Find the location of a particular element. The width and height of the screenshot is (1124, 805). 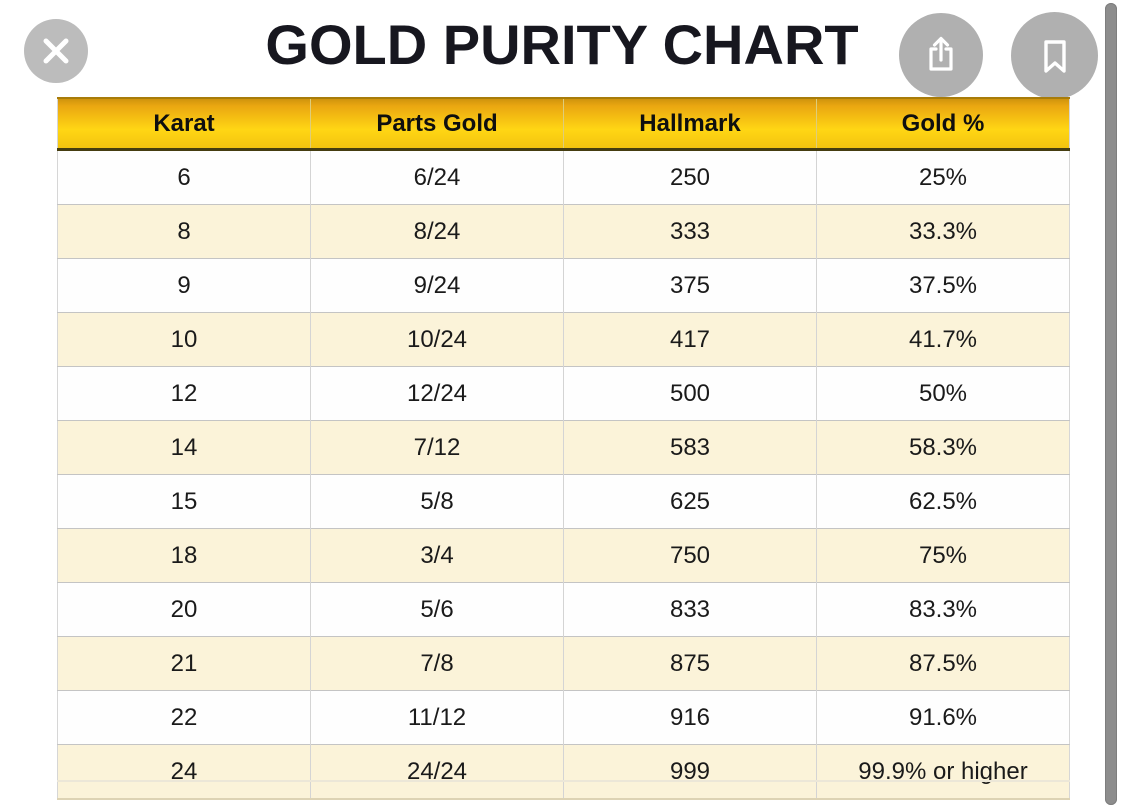

table-row: 21 7/8 875 87.5% is located at coordinates (563, 663).